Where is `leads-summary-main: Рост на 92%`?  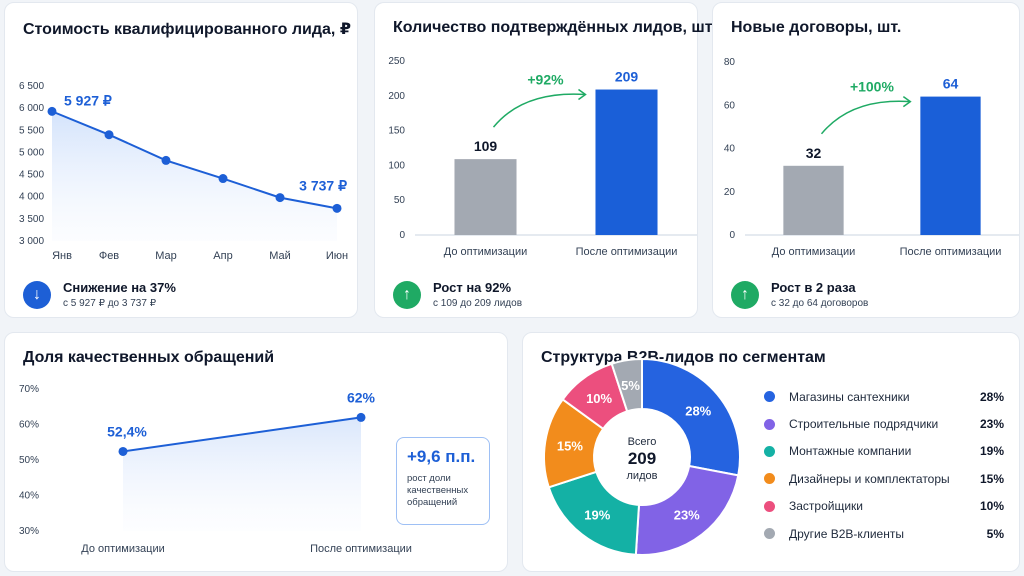
leads-summary-main: Рост на 92% is located at coordinates (472, 287).